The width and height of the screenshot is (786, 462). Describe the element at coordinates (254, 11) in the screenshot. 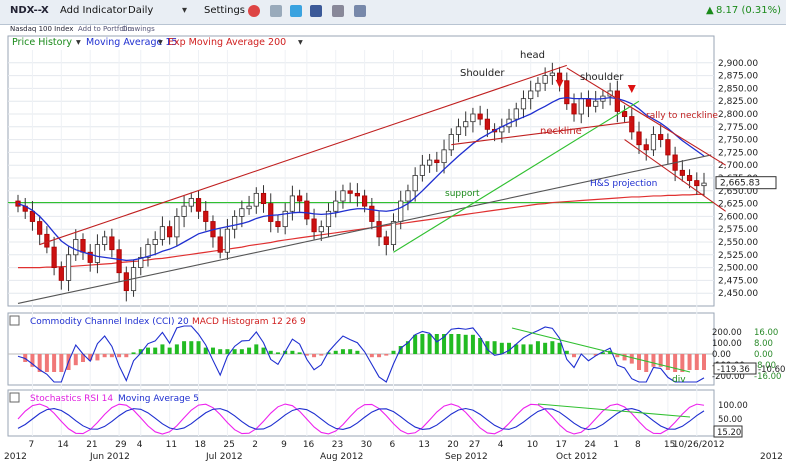

I see `alarm-icon` at that location.